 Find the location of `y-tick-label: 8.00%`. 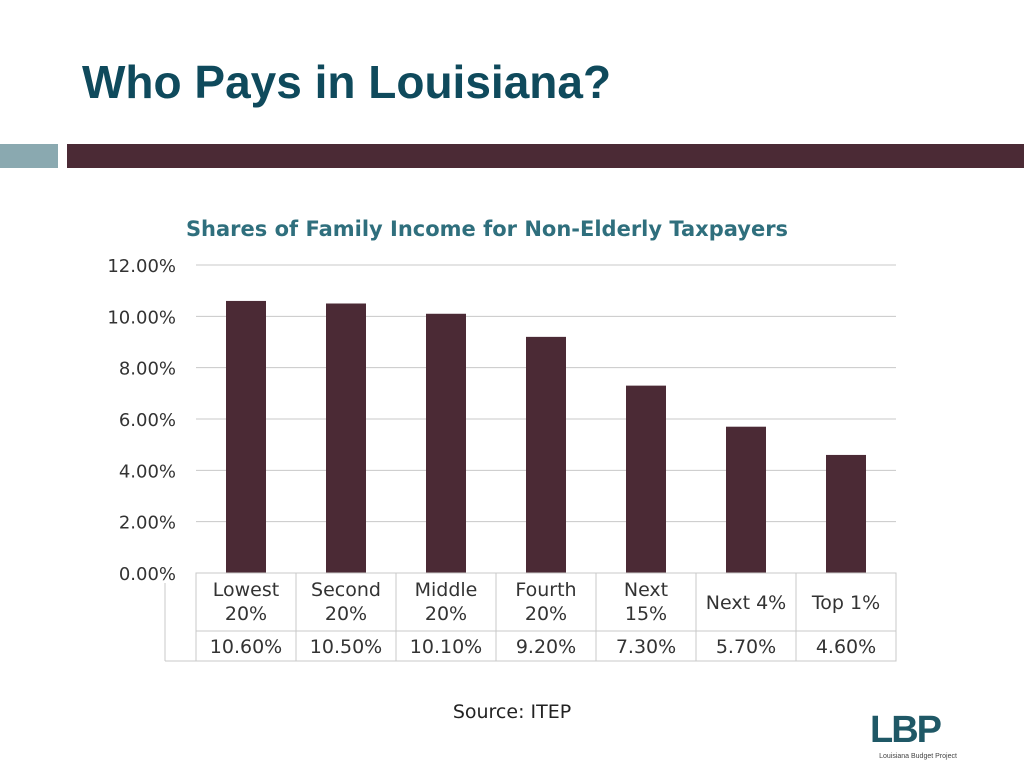

y-tick-label: 8.00% is located at coordinates (147, 369).